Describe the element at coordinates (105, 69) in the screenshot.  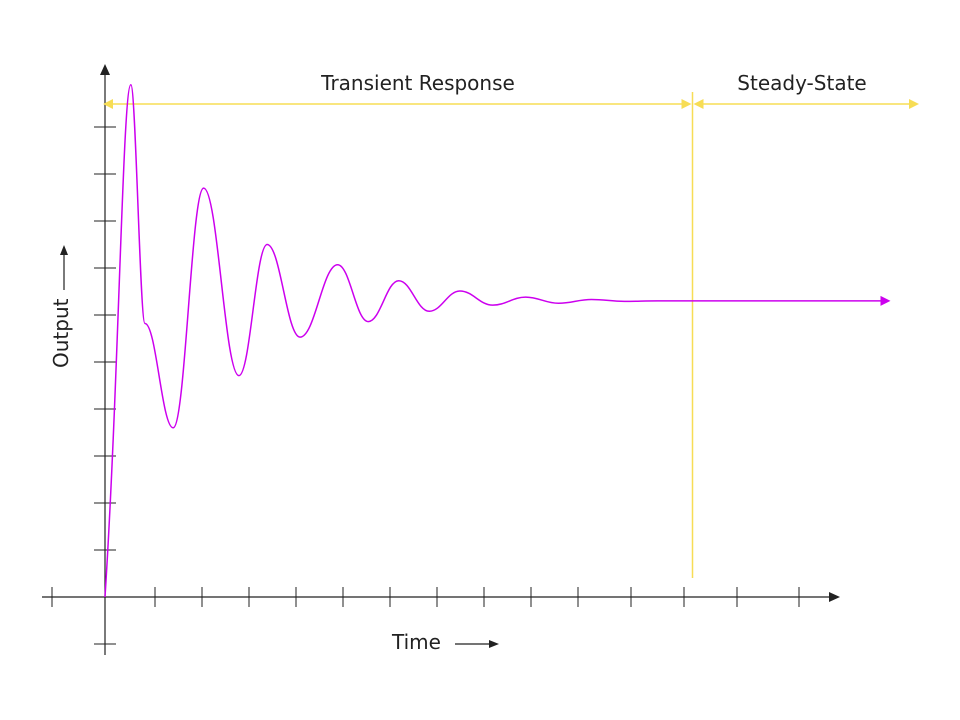
I see `y-axis-arrow` at that location.